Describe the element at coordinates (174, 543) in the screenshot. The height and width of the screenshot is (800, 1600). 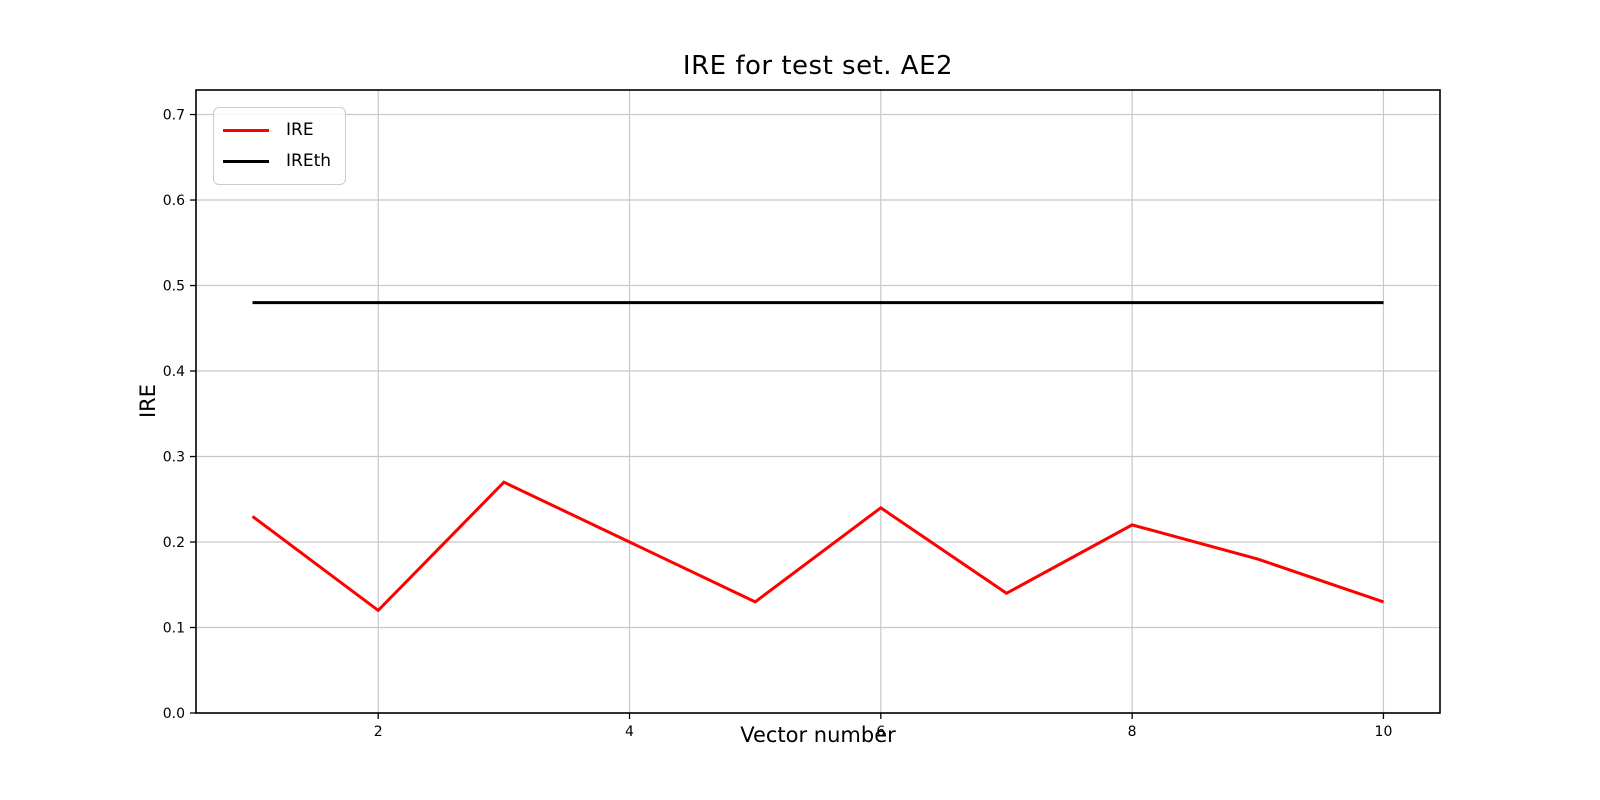
I see `y-tick-label: 0.2` at that location.